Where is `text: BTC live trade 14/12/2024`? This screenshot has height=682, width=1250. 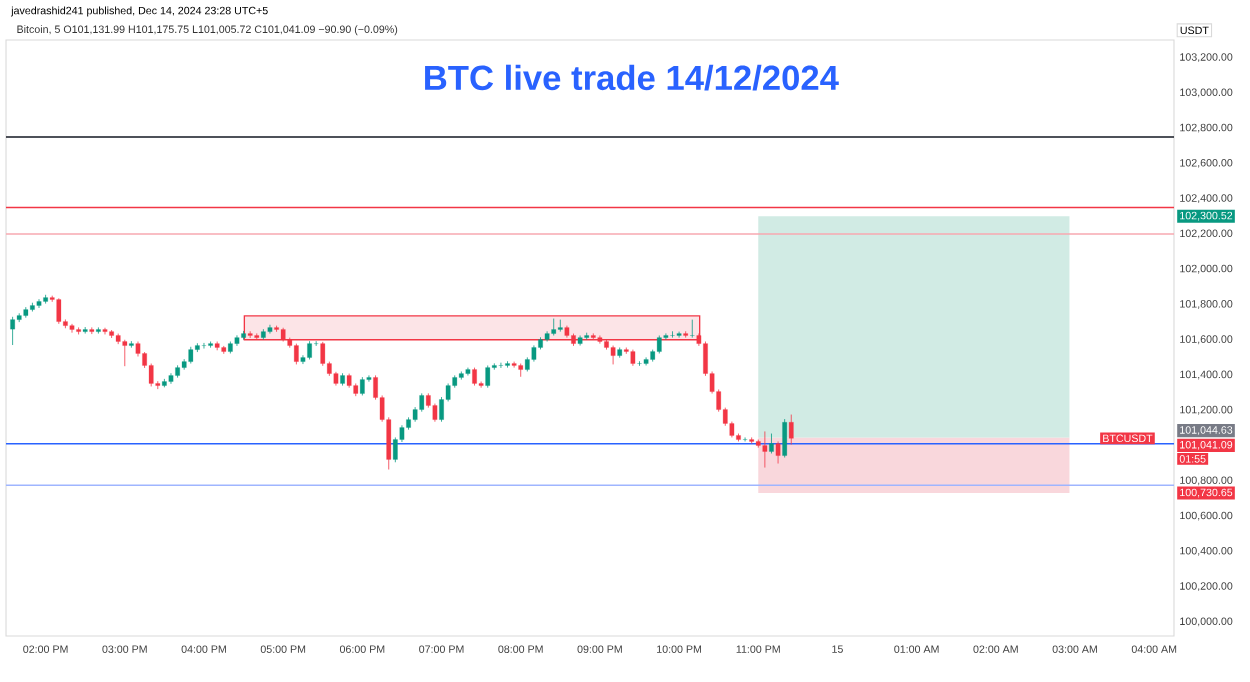
text: BTC live trade 14/12/2024 is located at coordinates (632, 77).